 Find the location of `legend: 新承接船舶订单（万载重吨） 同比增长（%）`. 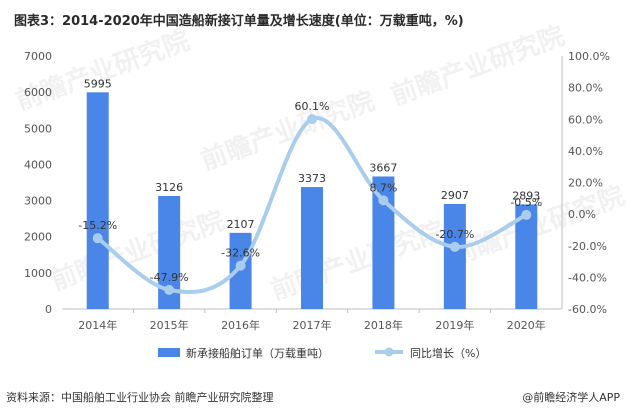

legend: 新承接船舶订单（万载重吨） 同比增长（%） is located at coordinates (322, 353).